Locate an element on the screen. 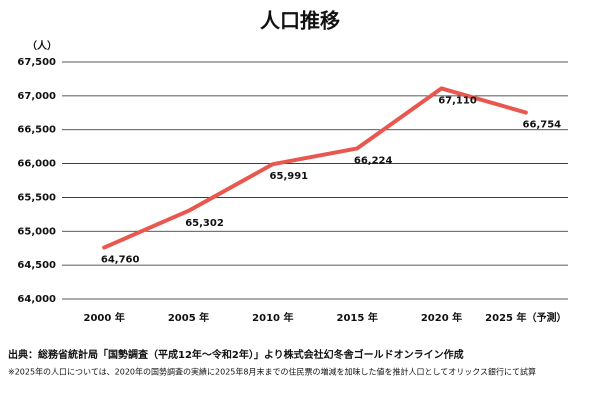 The image size is (600, 400). value-label: 67,110 is located at coordinates (457, 100).